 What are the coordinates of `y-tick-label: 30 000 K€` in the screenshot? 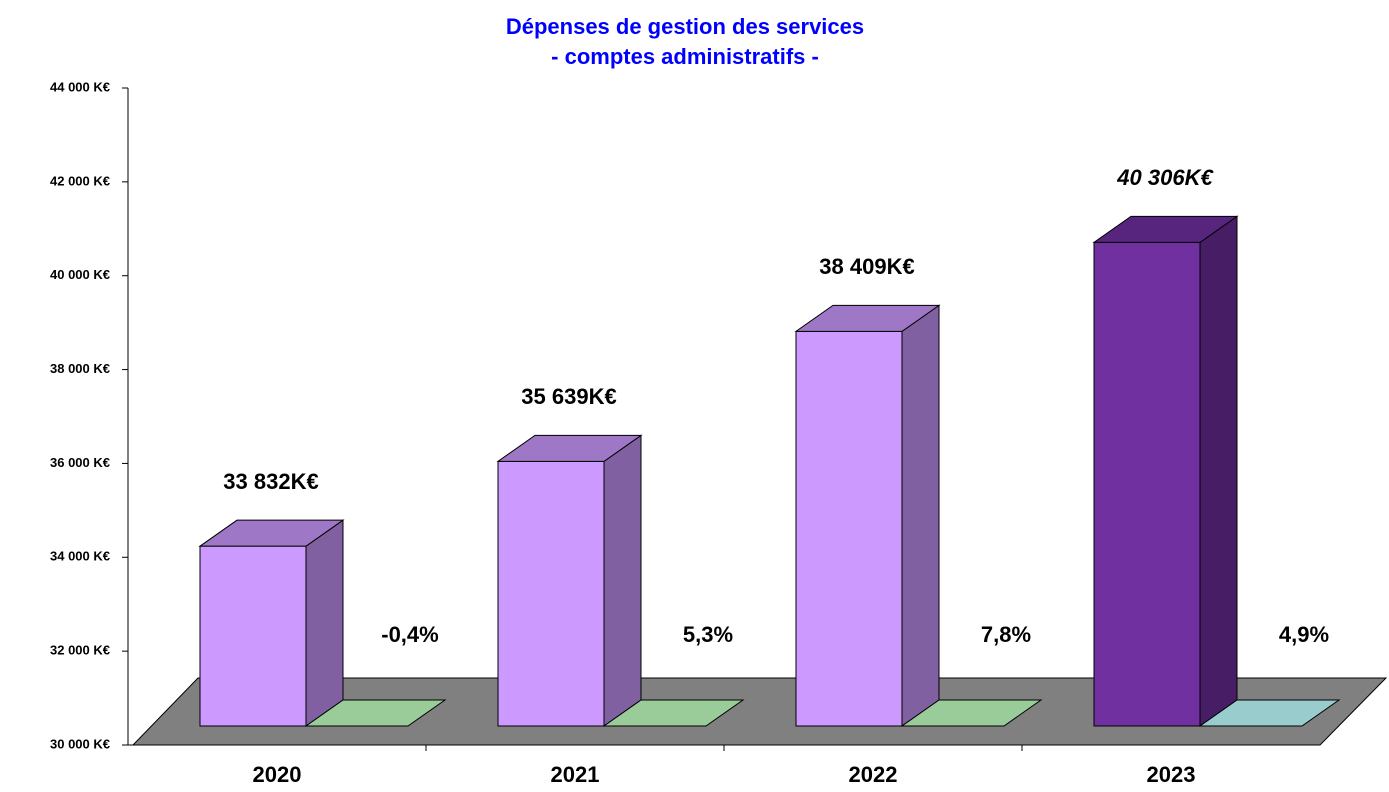 It's located at (80, 743).